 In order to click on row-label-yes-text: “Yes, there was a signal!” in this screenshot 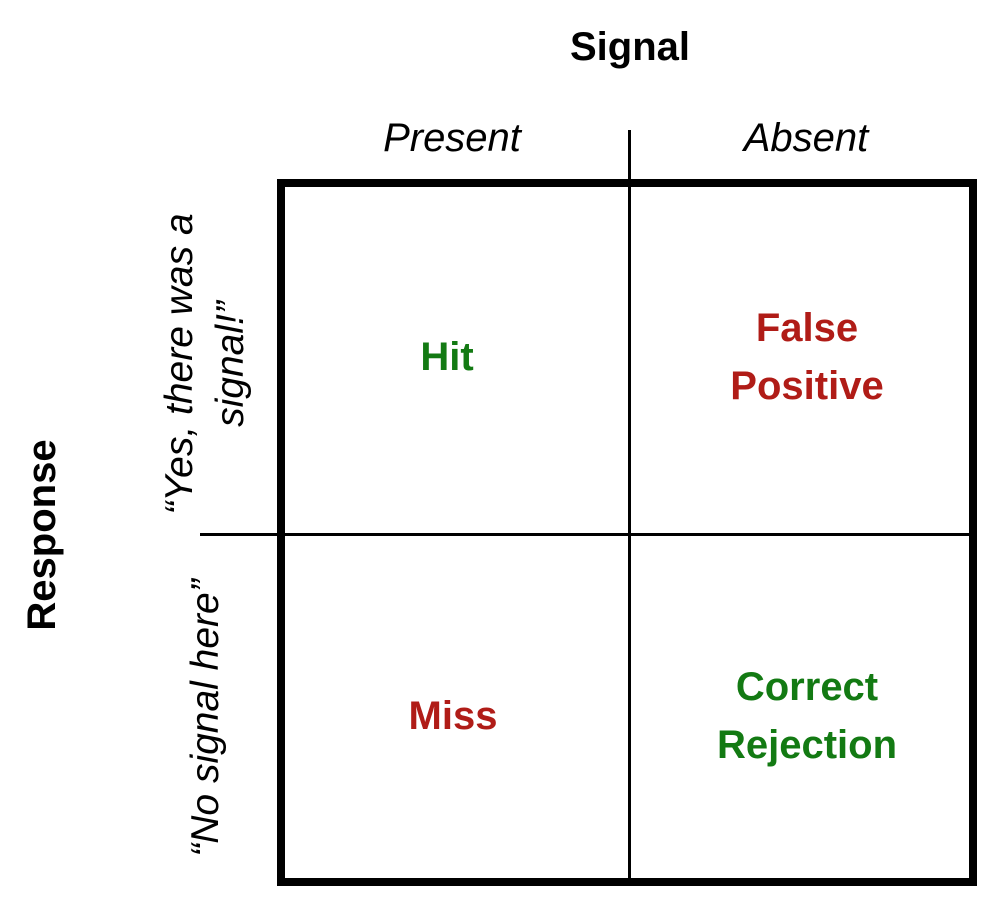, I will do `click(205, 364)`.